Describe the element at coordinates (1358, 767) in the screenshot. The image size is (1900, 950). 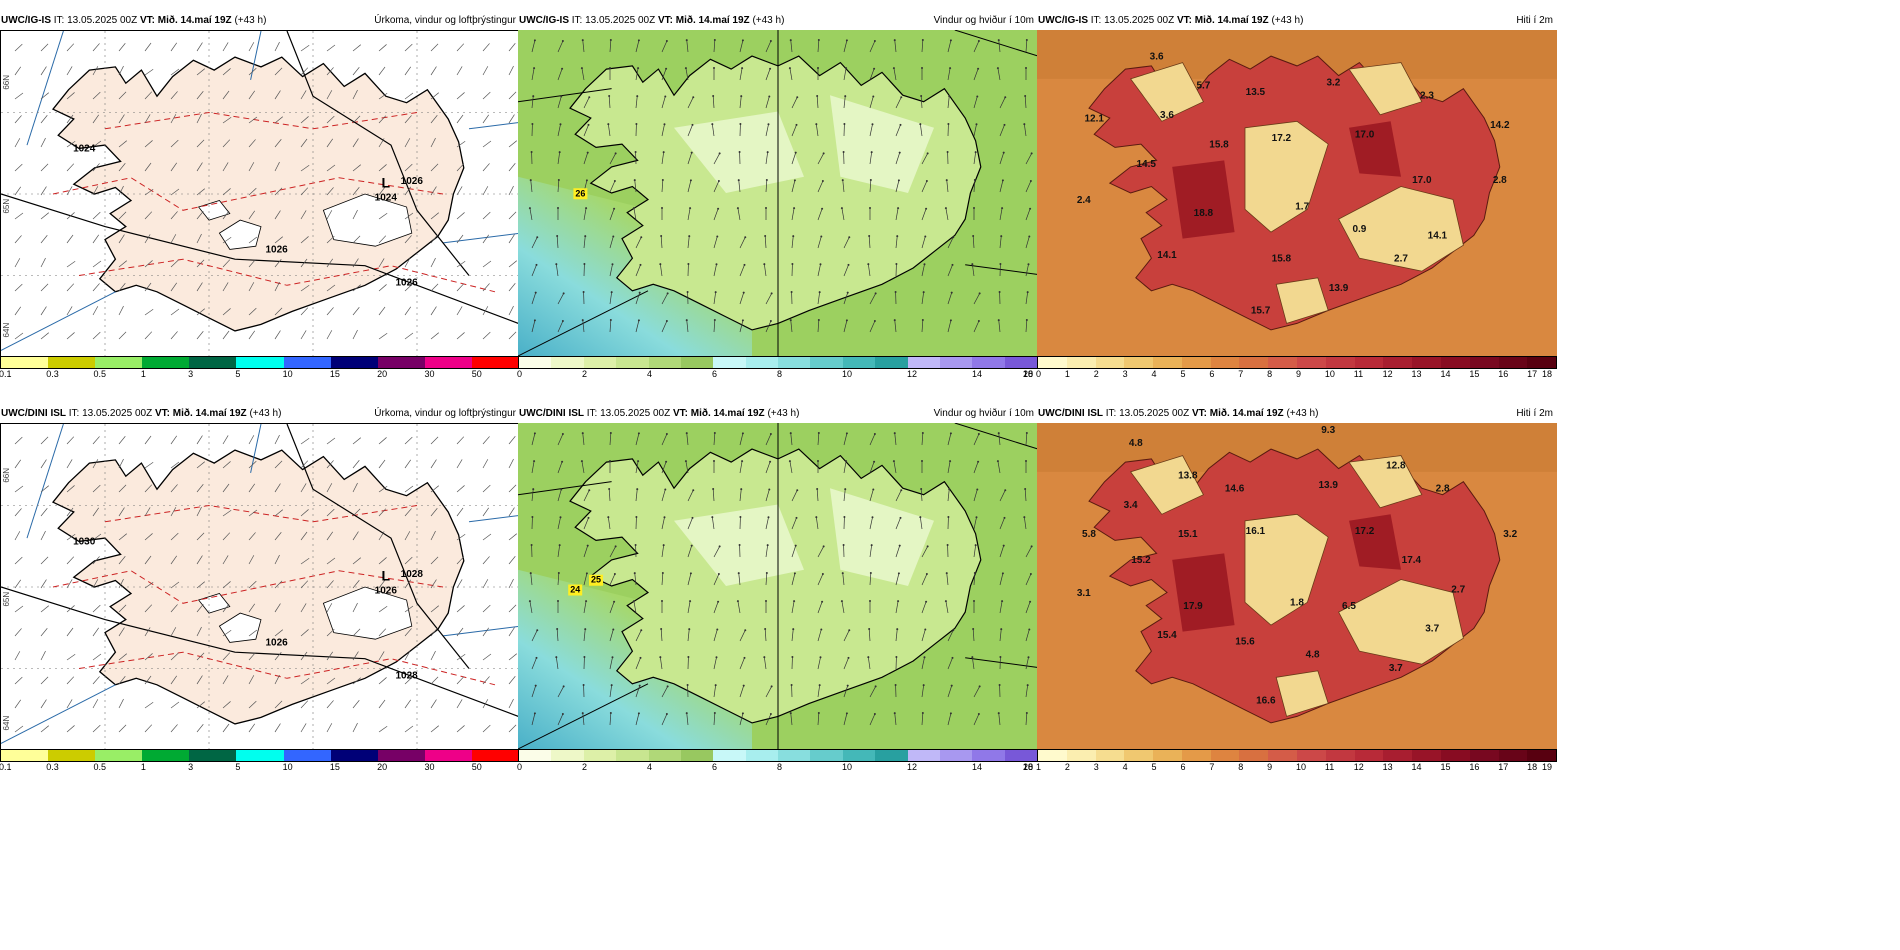
I see `colorbar-tick-label: 12` at that location.